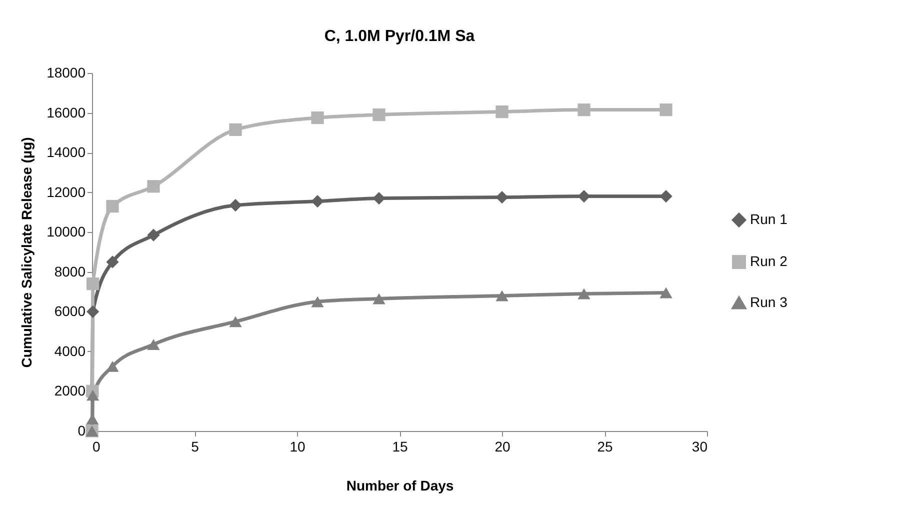 The width and height of the screenshot is (902, 521). What do you see at coordinates (399, 36) in the screenshot?
I see `chart-title: C, 1.0M Pyr/0.1M Sa` at bounding box center [399, 36].